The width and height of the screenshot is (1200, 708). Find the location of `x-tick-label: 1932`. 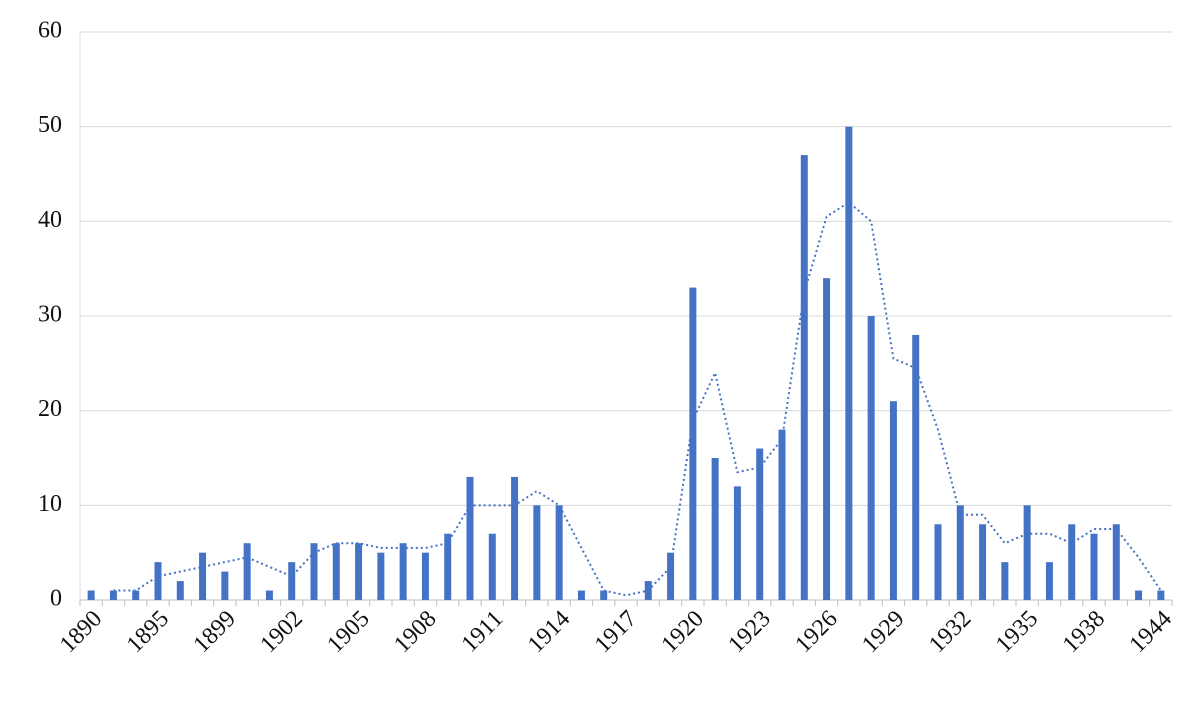

x-tick-label: 1932 is located at coordinates (950, 632).